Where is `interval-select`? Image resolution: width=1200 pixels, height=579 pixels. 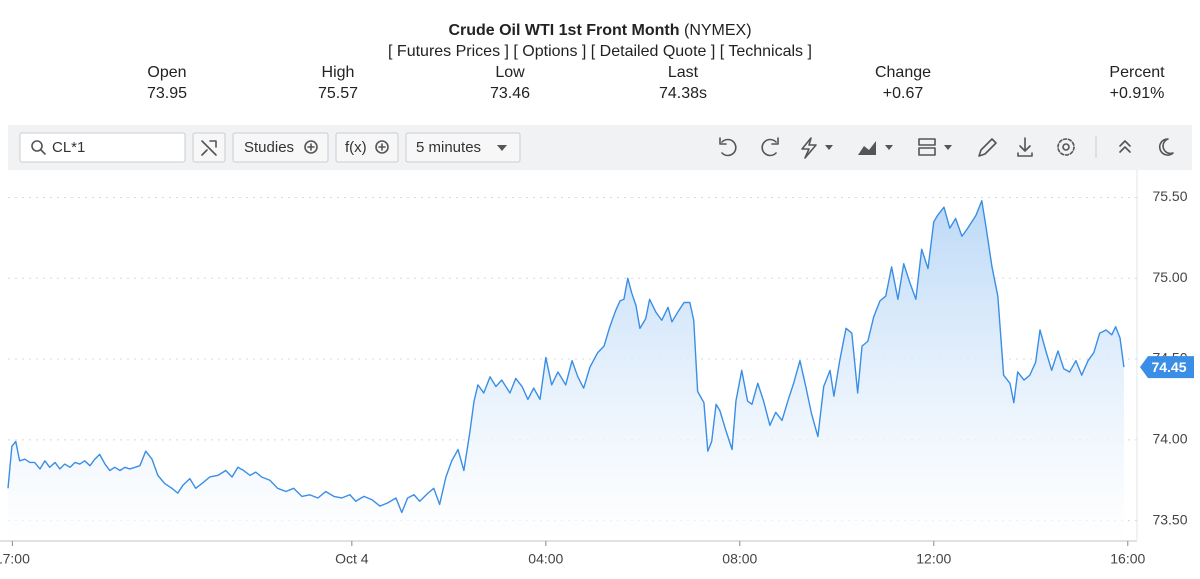 interval-select is located at coordinates (463, 147).